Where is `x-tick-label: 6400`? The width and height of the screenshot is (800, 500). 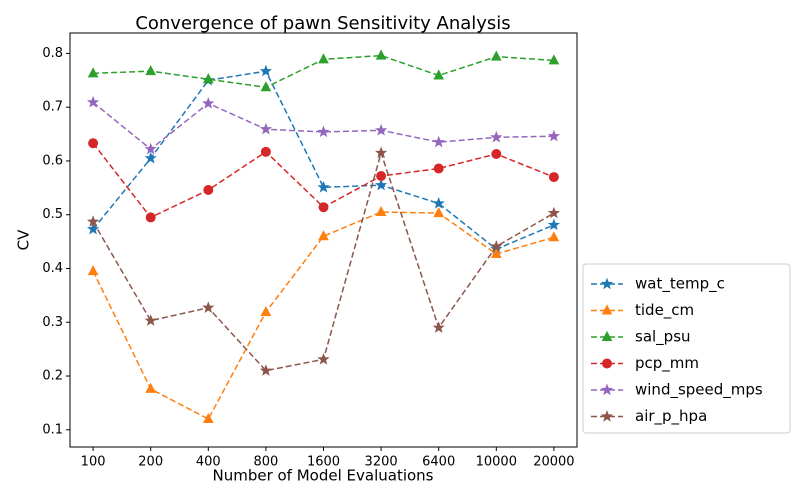 x-tick-label: 6400 is located at coordinates (438, 462).